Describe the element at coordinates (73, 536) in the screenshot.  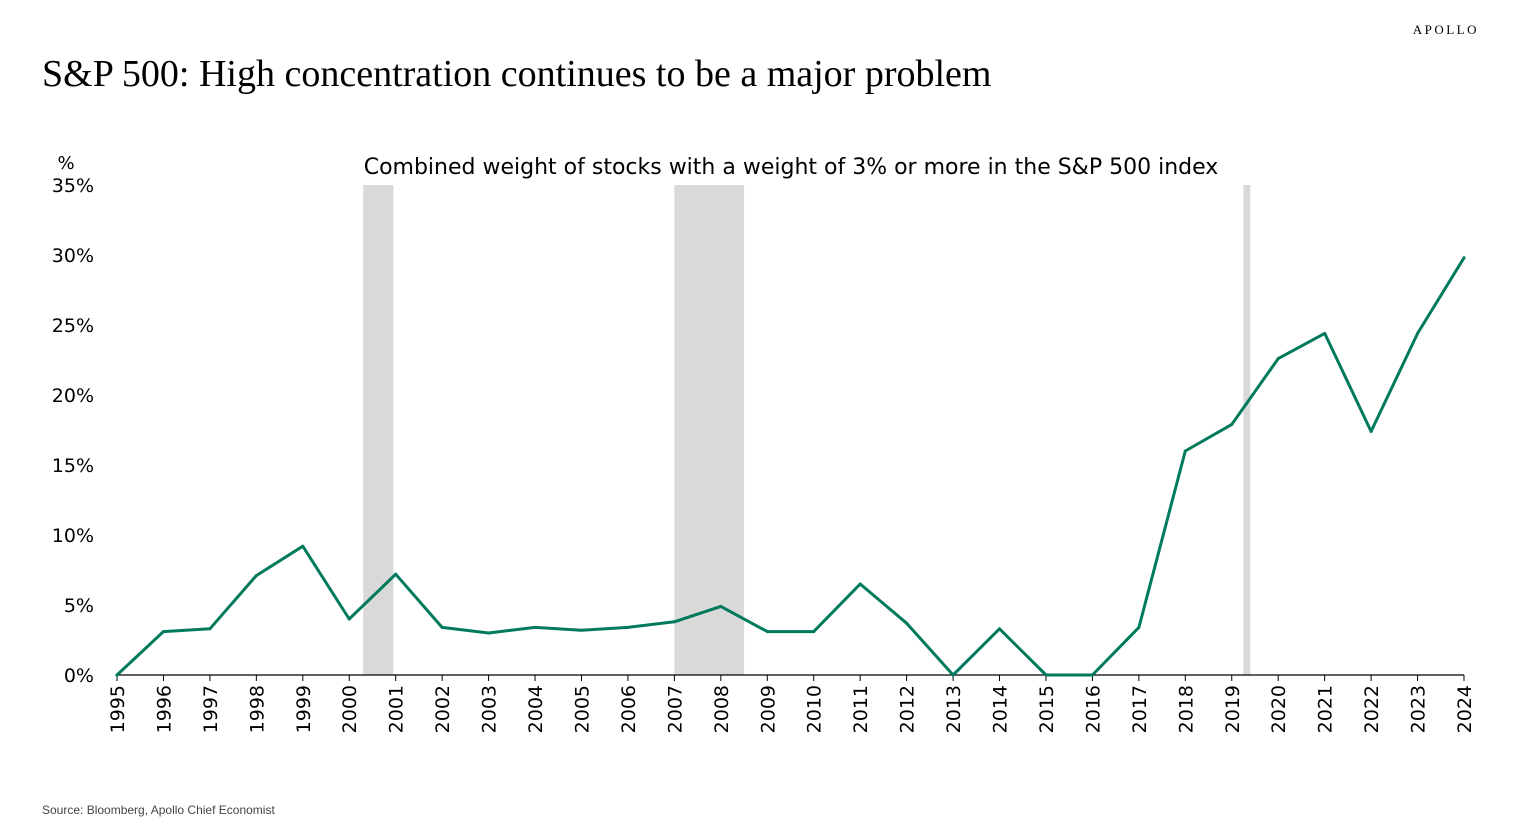
I see `y-tick-label: 10%` at that location.